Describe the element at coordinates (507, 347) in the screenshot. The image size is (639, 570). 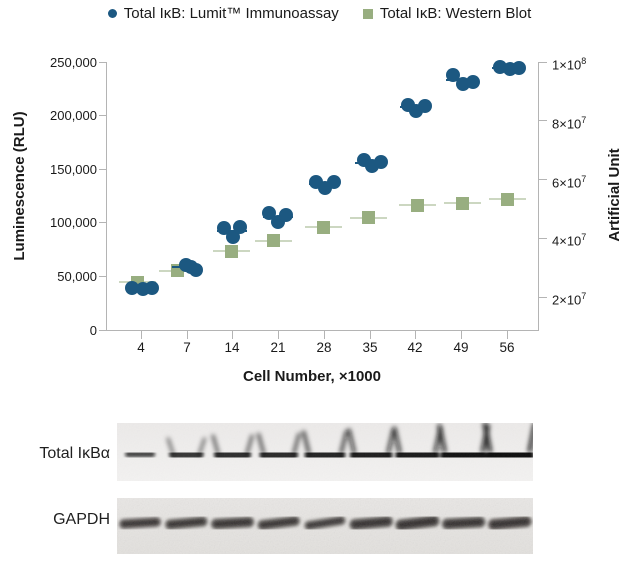
I see `x-tick-label: 56` at that location.